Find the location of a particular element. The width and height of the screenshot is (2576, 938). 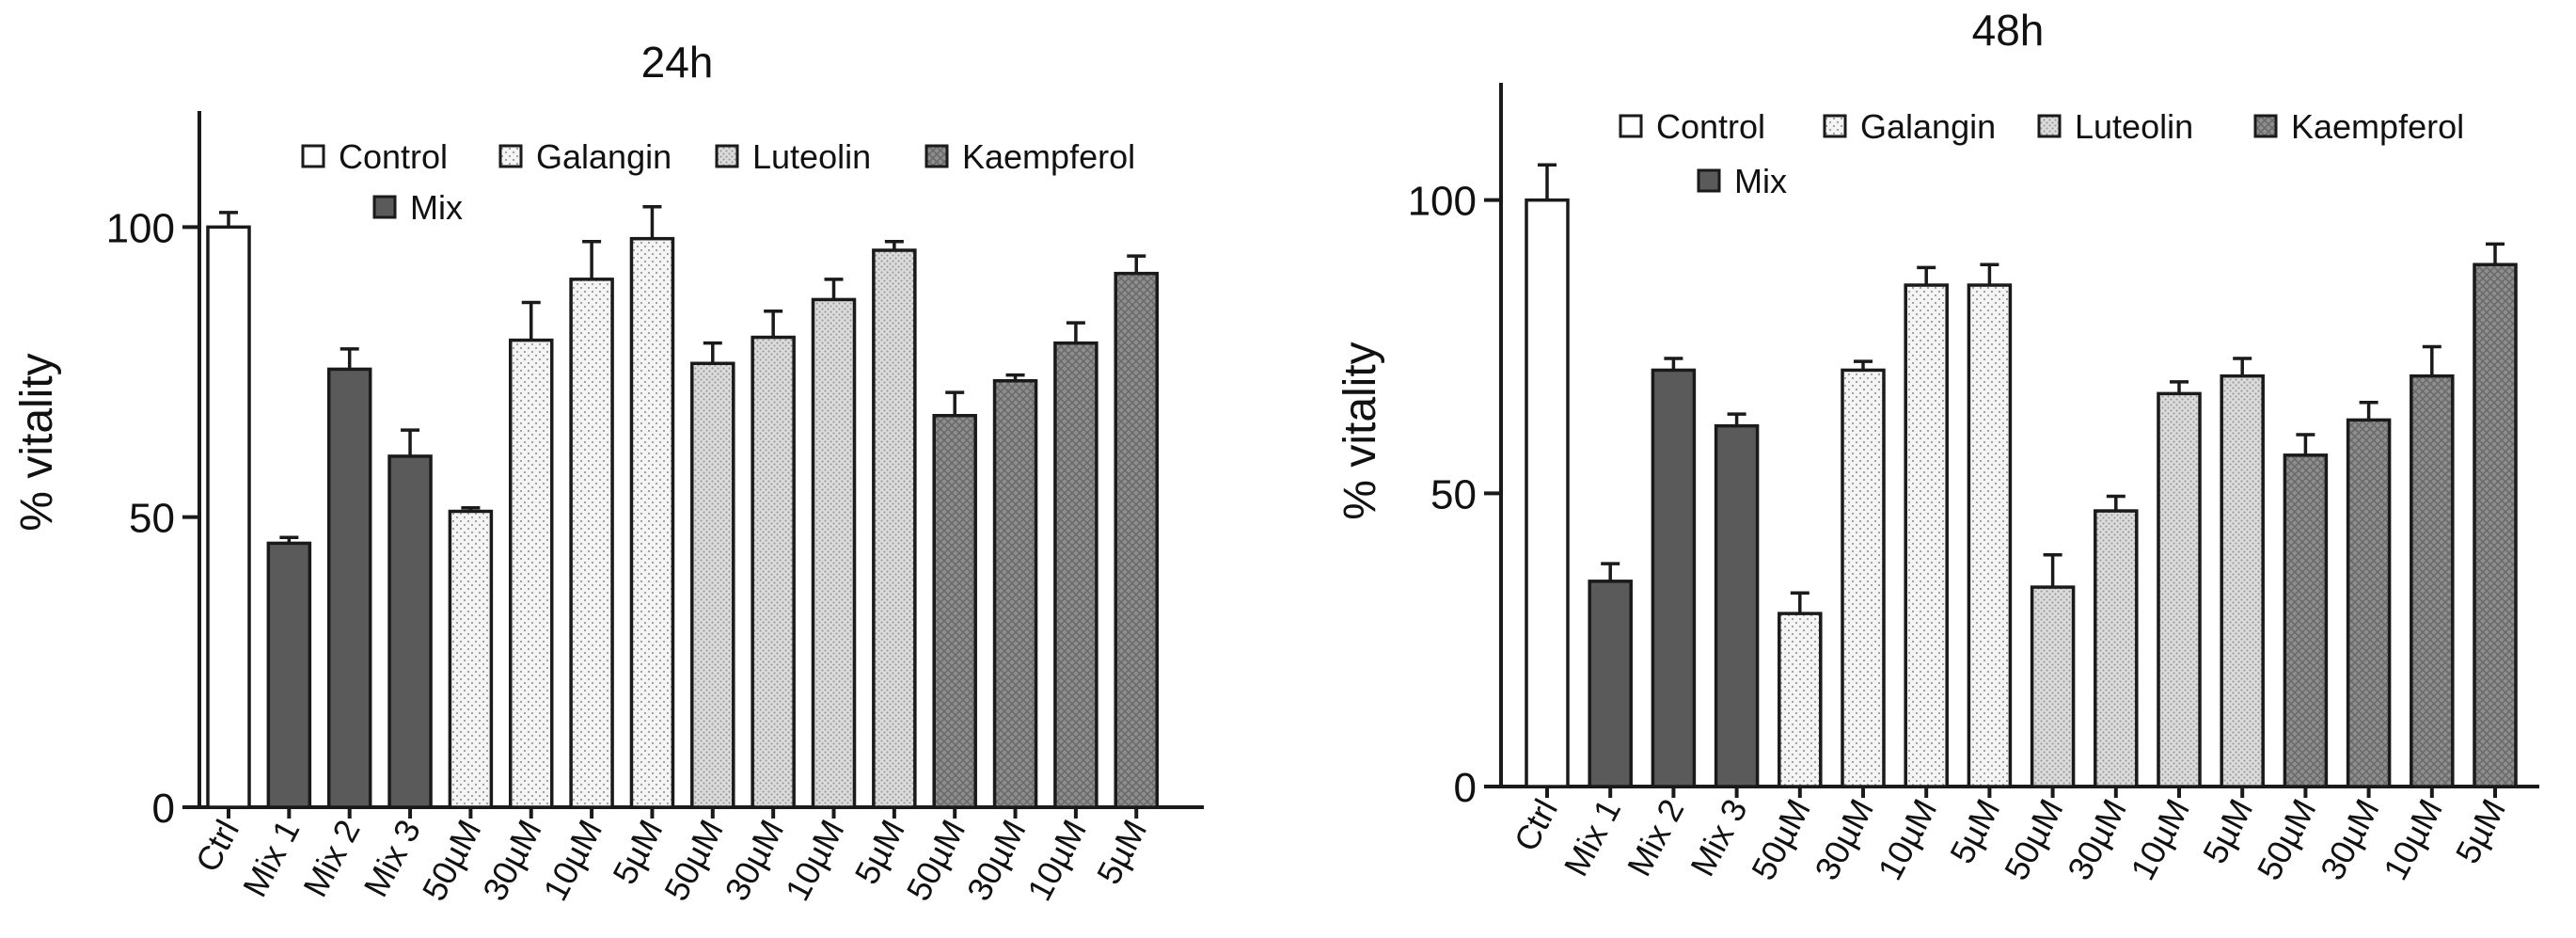

legend-label-galangin: Galangin is located at coordinates (1928, 126).